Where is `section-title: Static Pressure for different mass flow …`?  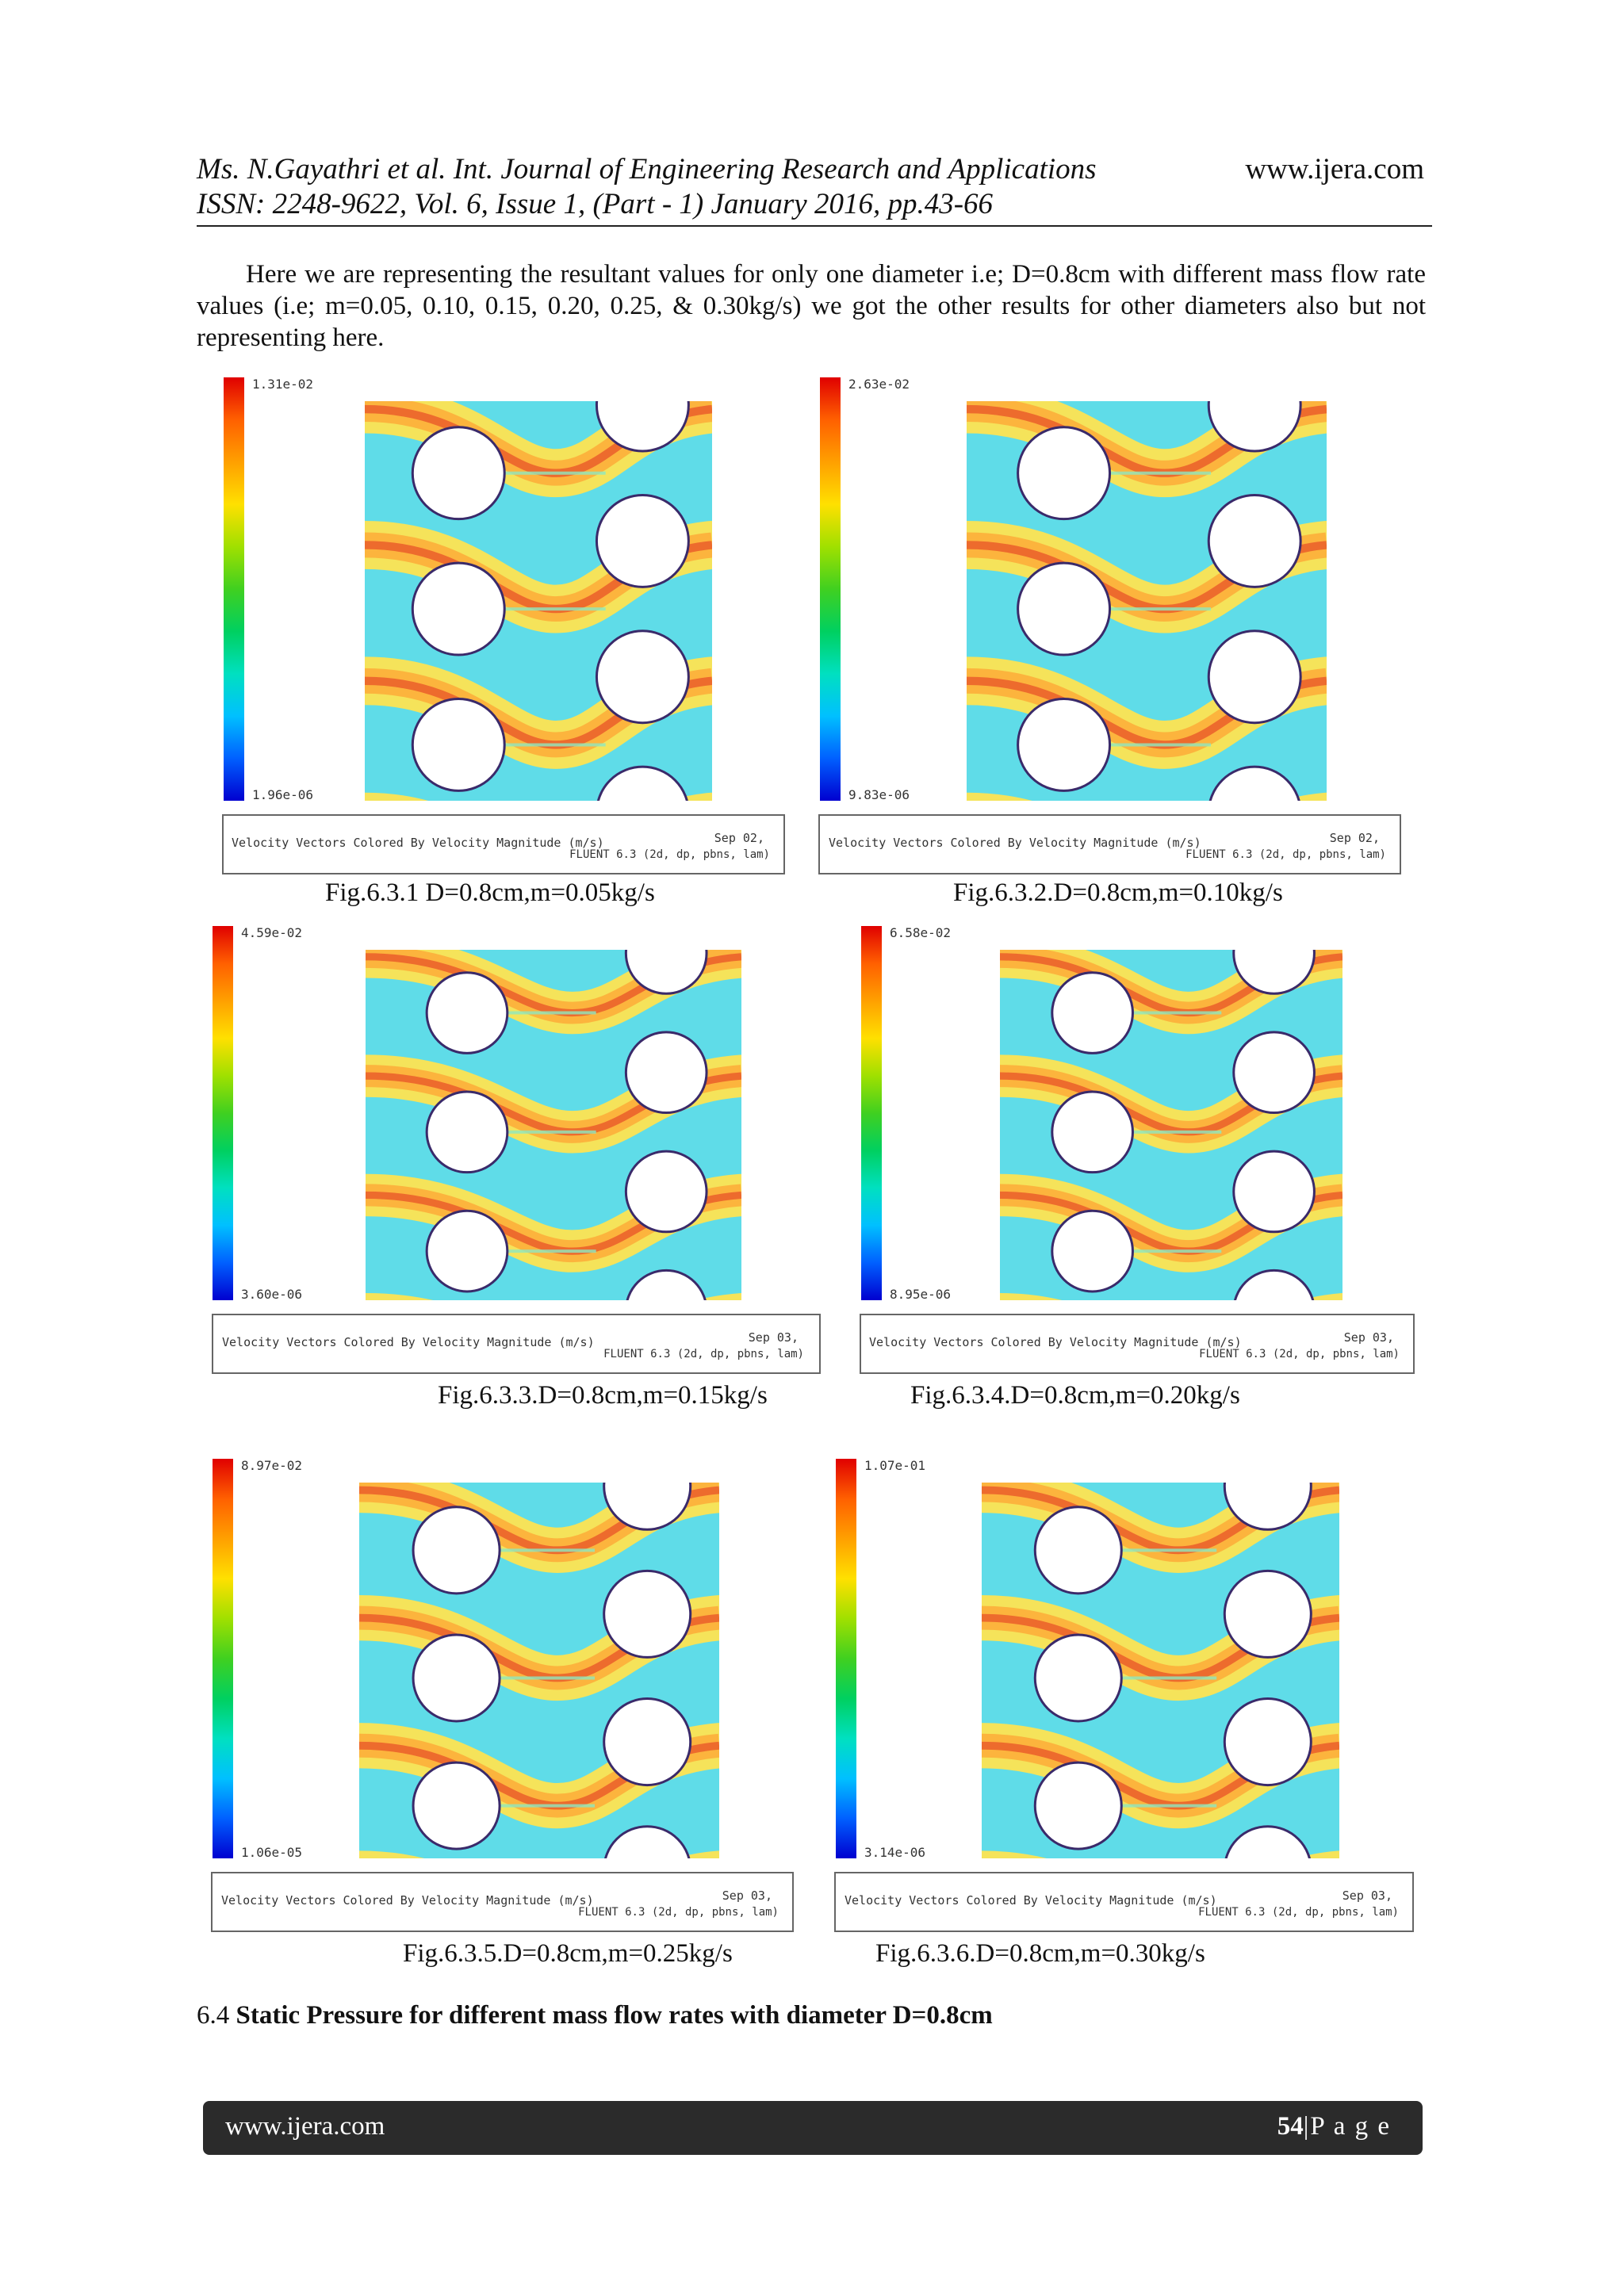 section-title: Static Pressure for different mass flow … is located at coordinates (614, 2015).